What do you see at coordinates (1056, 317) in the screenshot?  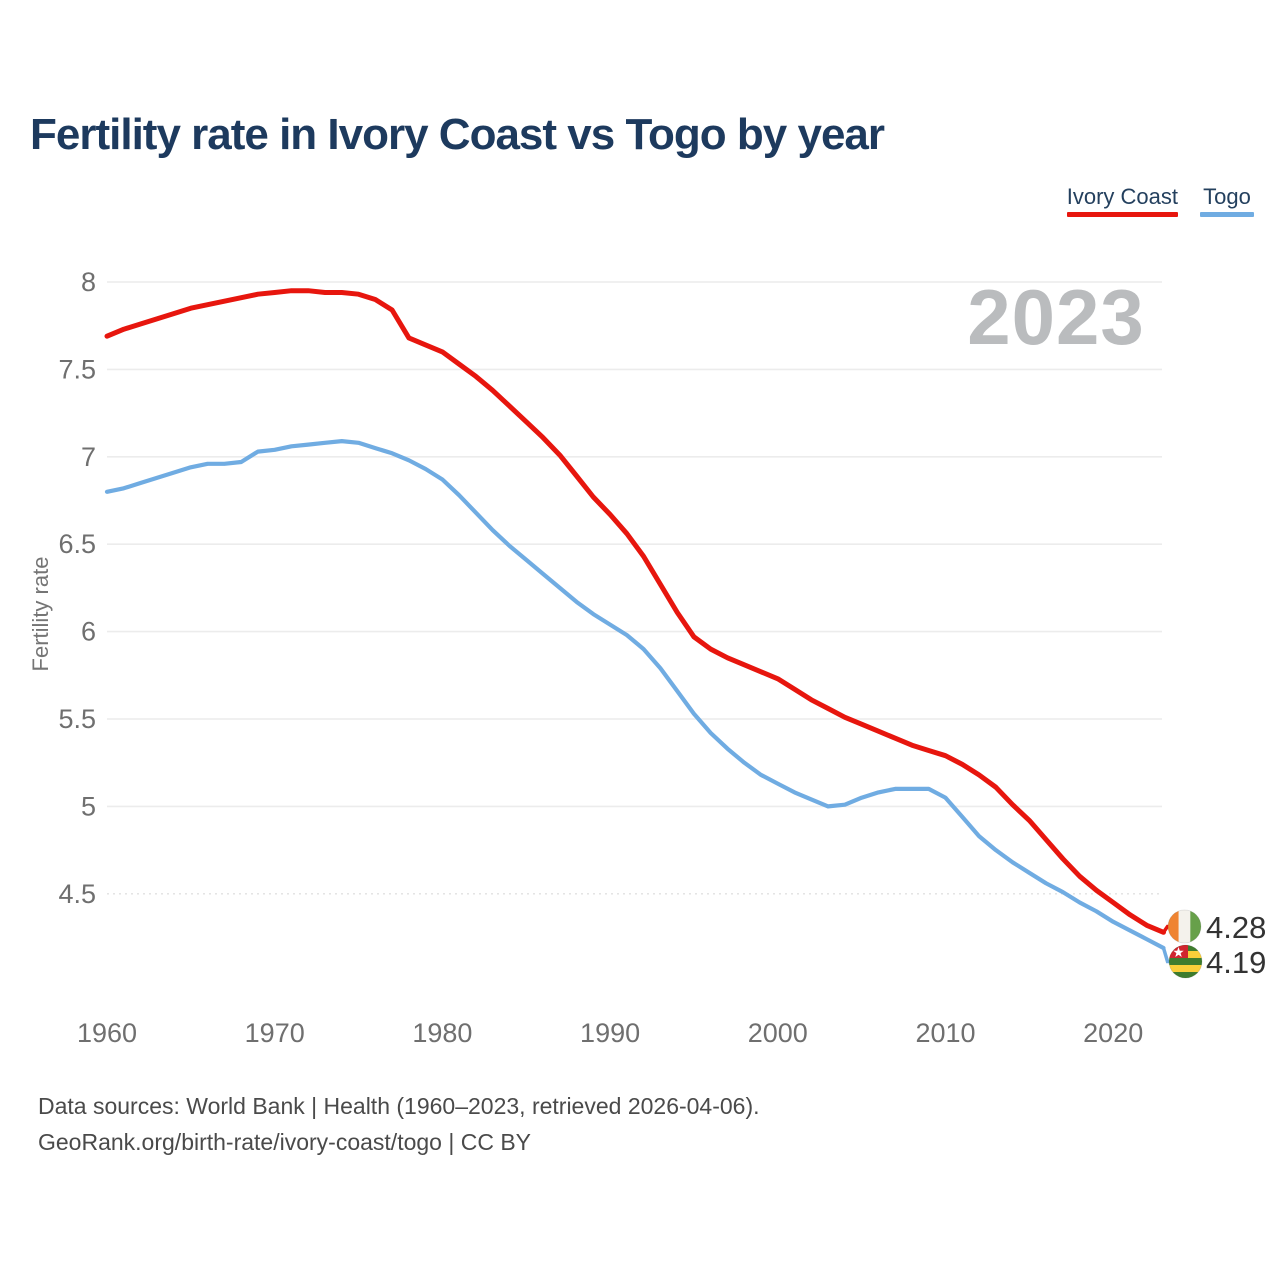 I see `watermark-year: 2023` at bounding box center [1056, 317].